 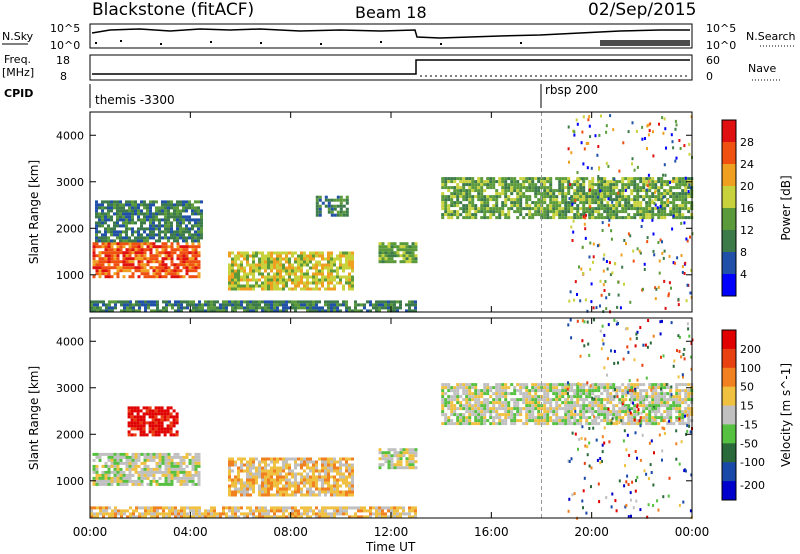 I want to click on velocity-colorbar-title: Velocity [m s^-1], so click(x=786, y=415).